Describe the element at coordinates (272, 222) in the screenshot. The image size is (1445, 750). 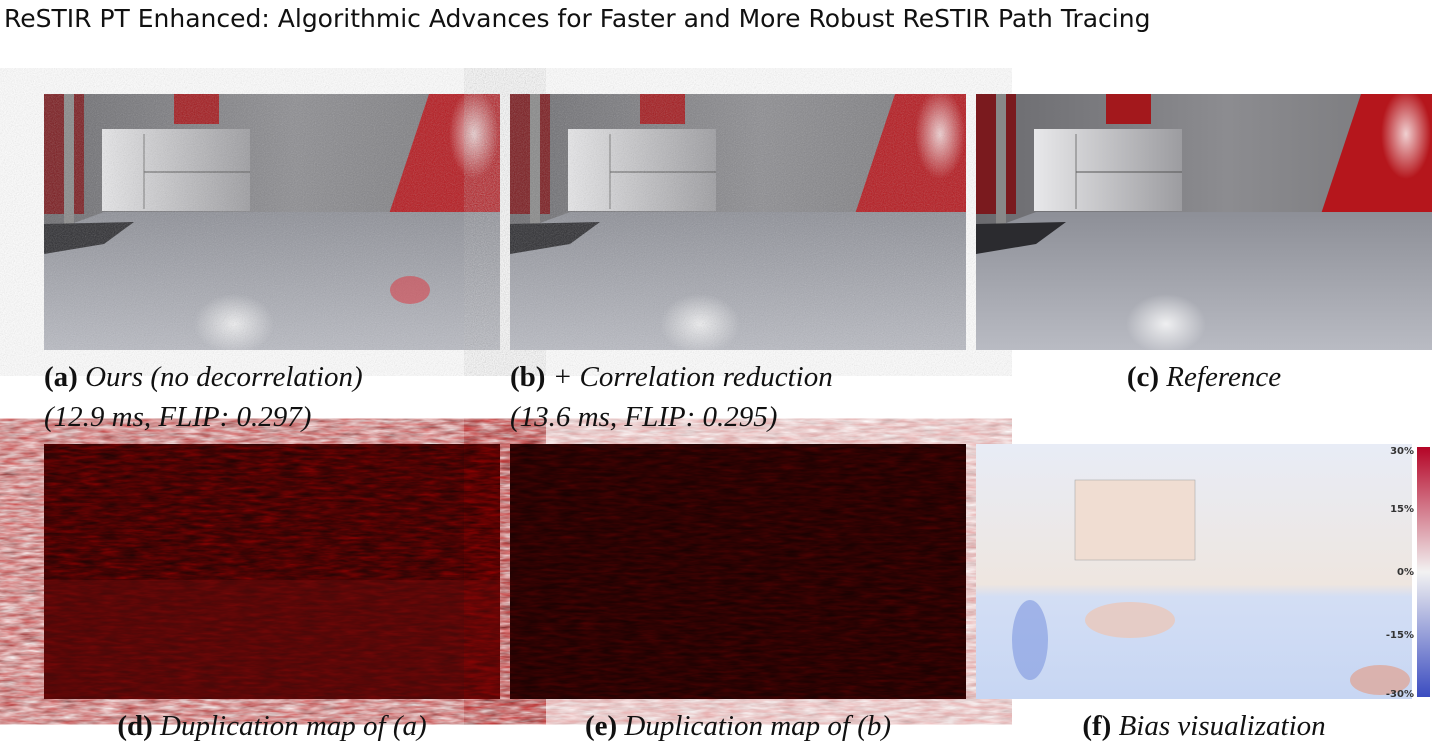
I see `image-a` at that location.